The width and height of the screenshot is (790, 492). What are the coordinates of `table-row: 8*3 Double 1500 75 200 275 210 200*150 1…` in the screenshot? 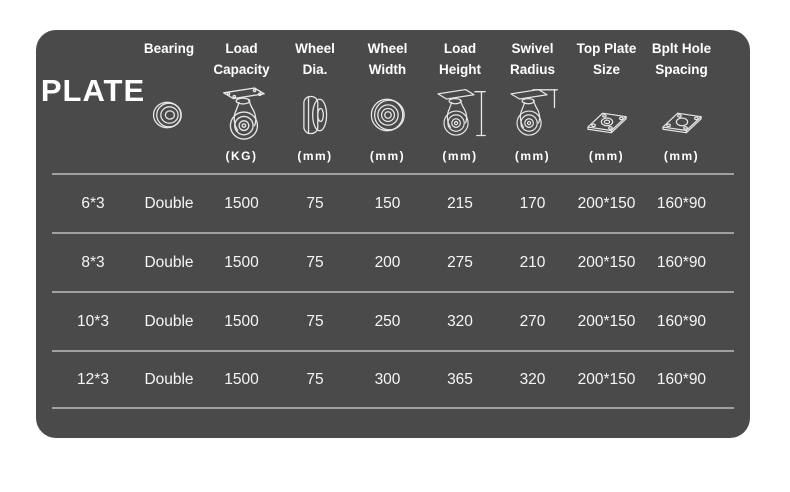 It's located at (393, 261).